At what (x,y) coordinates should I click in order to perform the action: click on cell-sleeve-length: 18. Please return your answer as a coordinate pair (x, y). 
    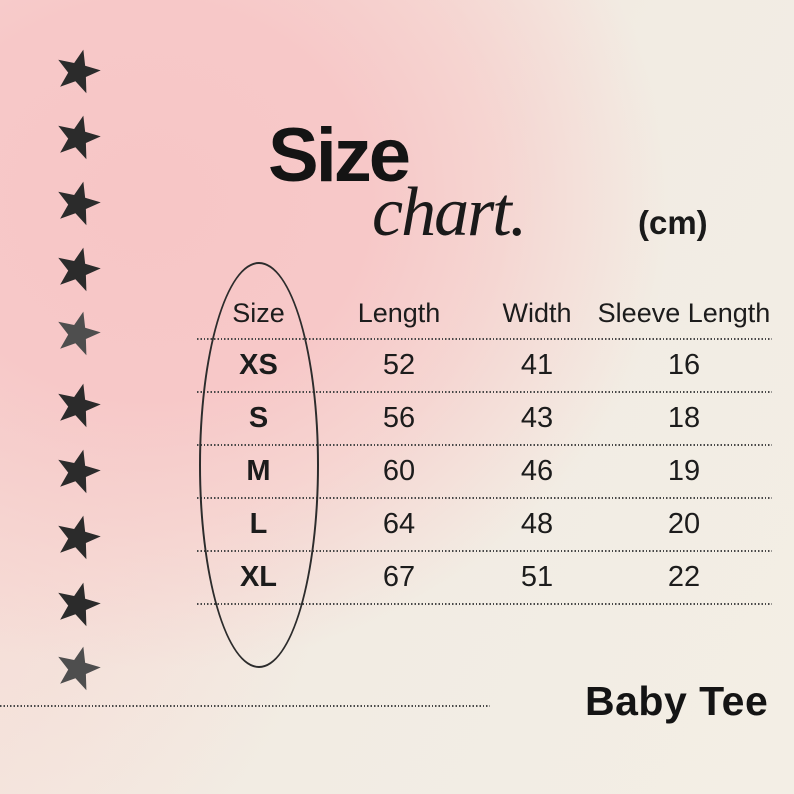
    Looking at the image, I should click on (684, 418).